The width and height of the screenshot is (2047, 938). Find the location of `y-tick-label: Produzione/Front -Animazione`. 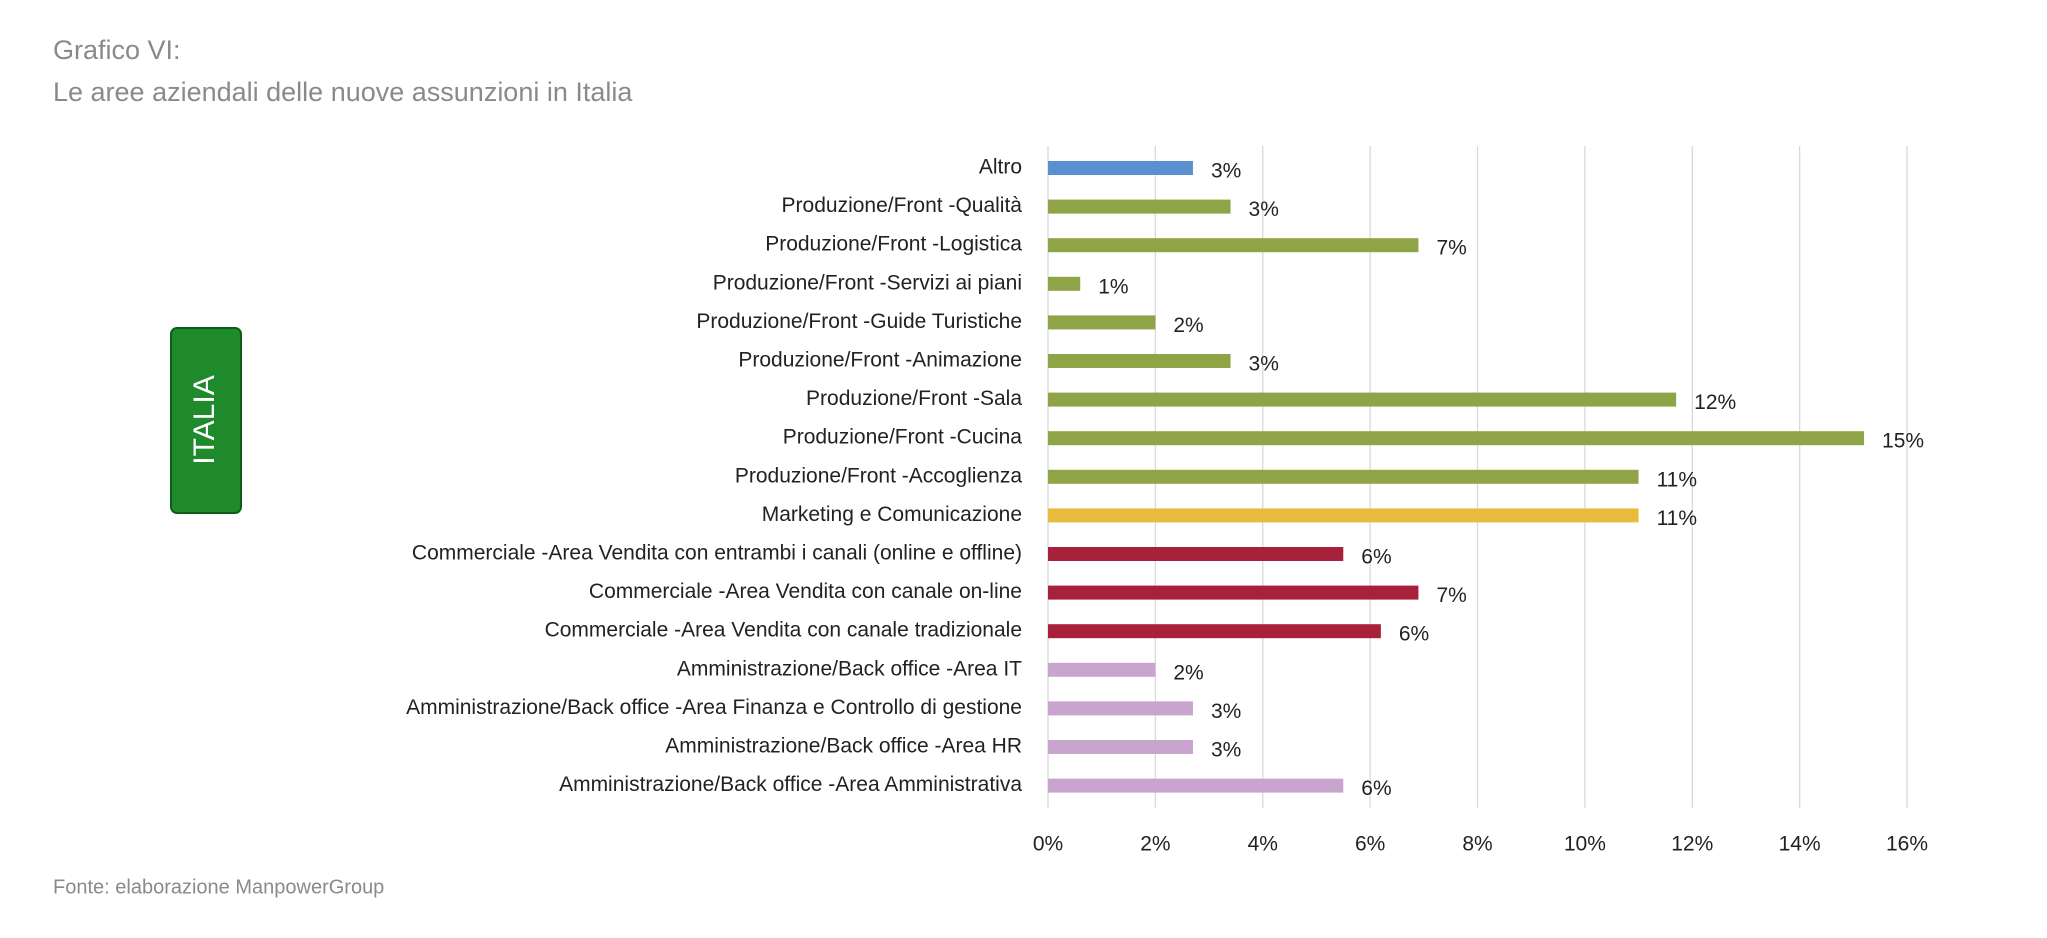

y-tick-label: Produzione/Front -Animazione is located at coordinates (880, 360).